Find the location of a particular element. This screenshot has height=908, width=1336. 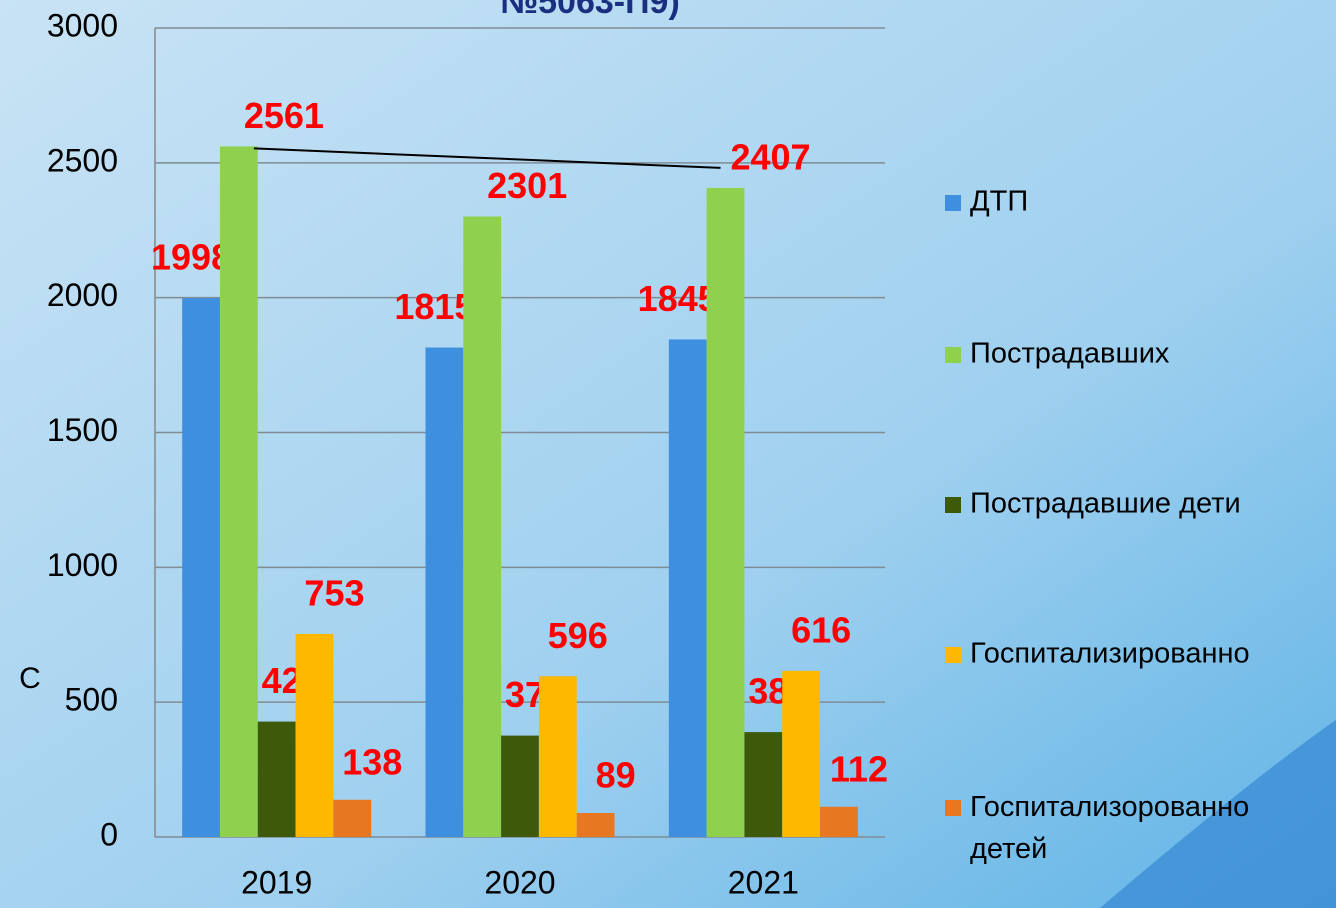

data-label: 2561 is located at coordinates (284, 115).